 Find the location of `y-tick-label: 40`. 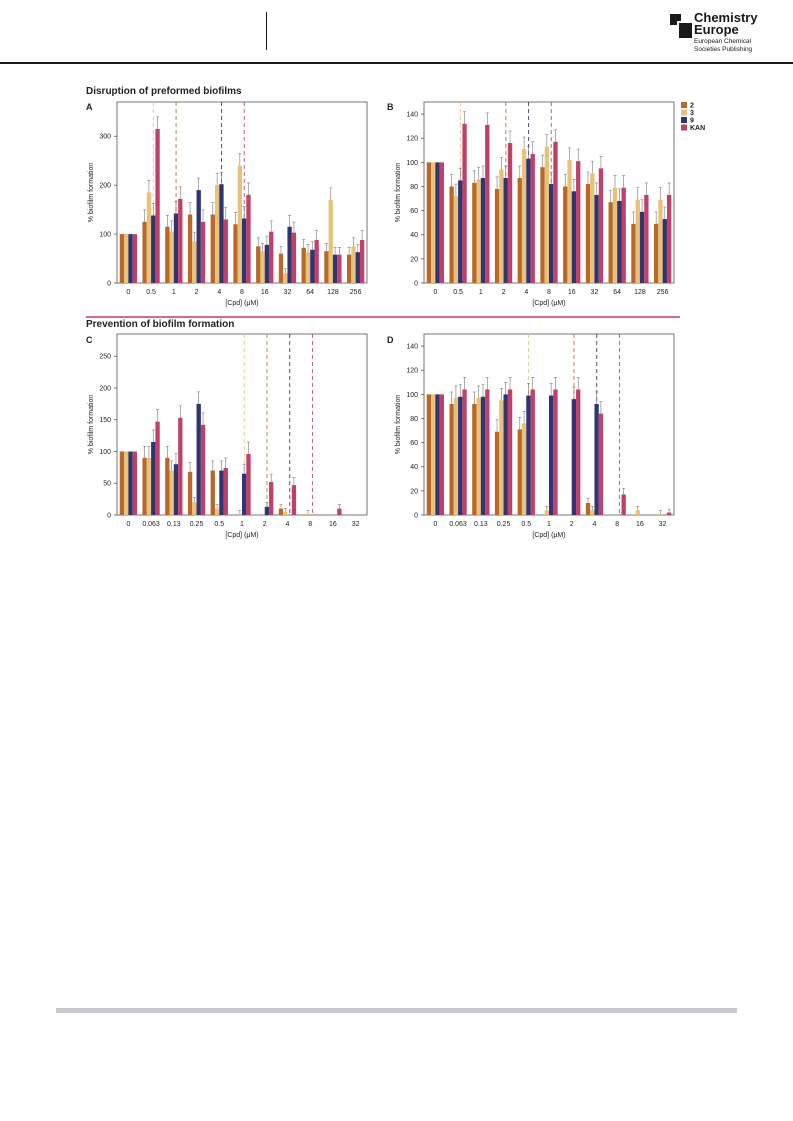

y-tick-label: 40 is located at coordinates (414, 467).